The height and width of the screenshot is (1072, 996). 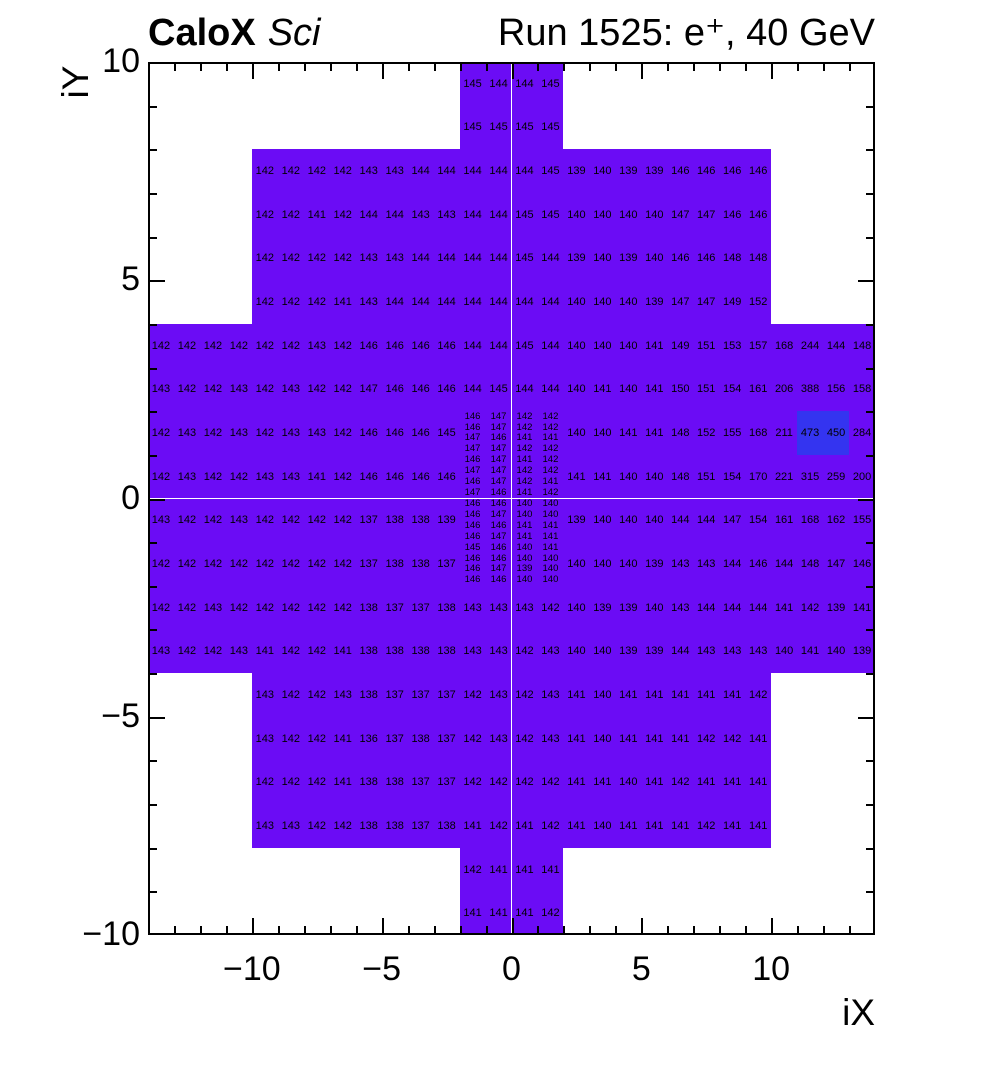 I want to click on heatmap-cell: 161, so click(x=784, y=520).